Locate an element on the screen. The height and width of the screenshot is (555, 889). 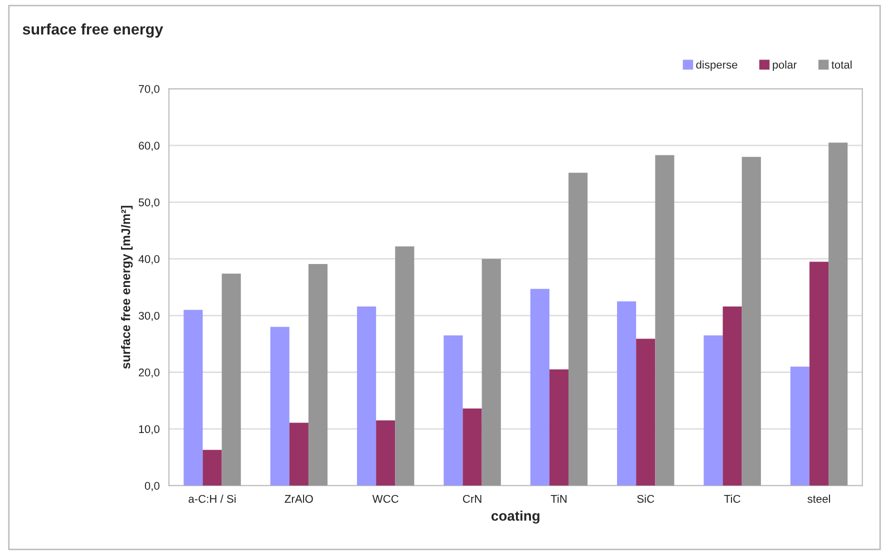
legend-label: polar is located at coordinates (784, 65).